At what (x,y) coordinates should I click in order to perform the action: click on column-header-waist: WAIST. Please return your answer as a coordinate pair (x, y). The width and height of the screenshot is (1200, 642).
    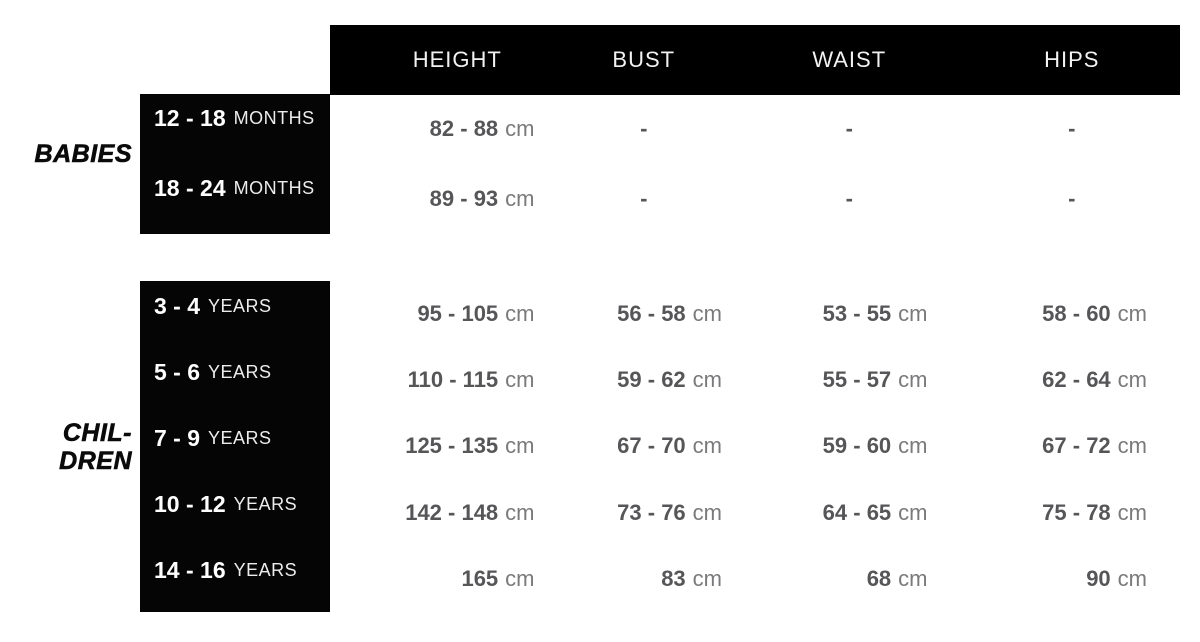
    Looking at the image, I should click on (849, 59).